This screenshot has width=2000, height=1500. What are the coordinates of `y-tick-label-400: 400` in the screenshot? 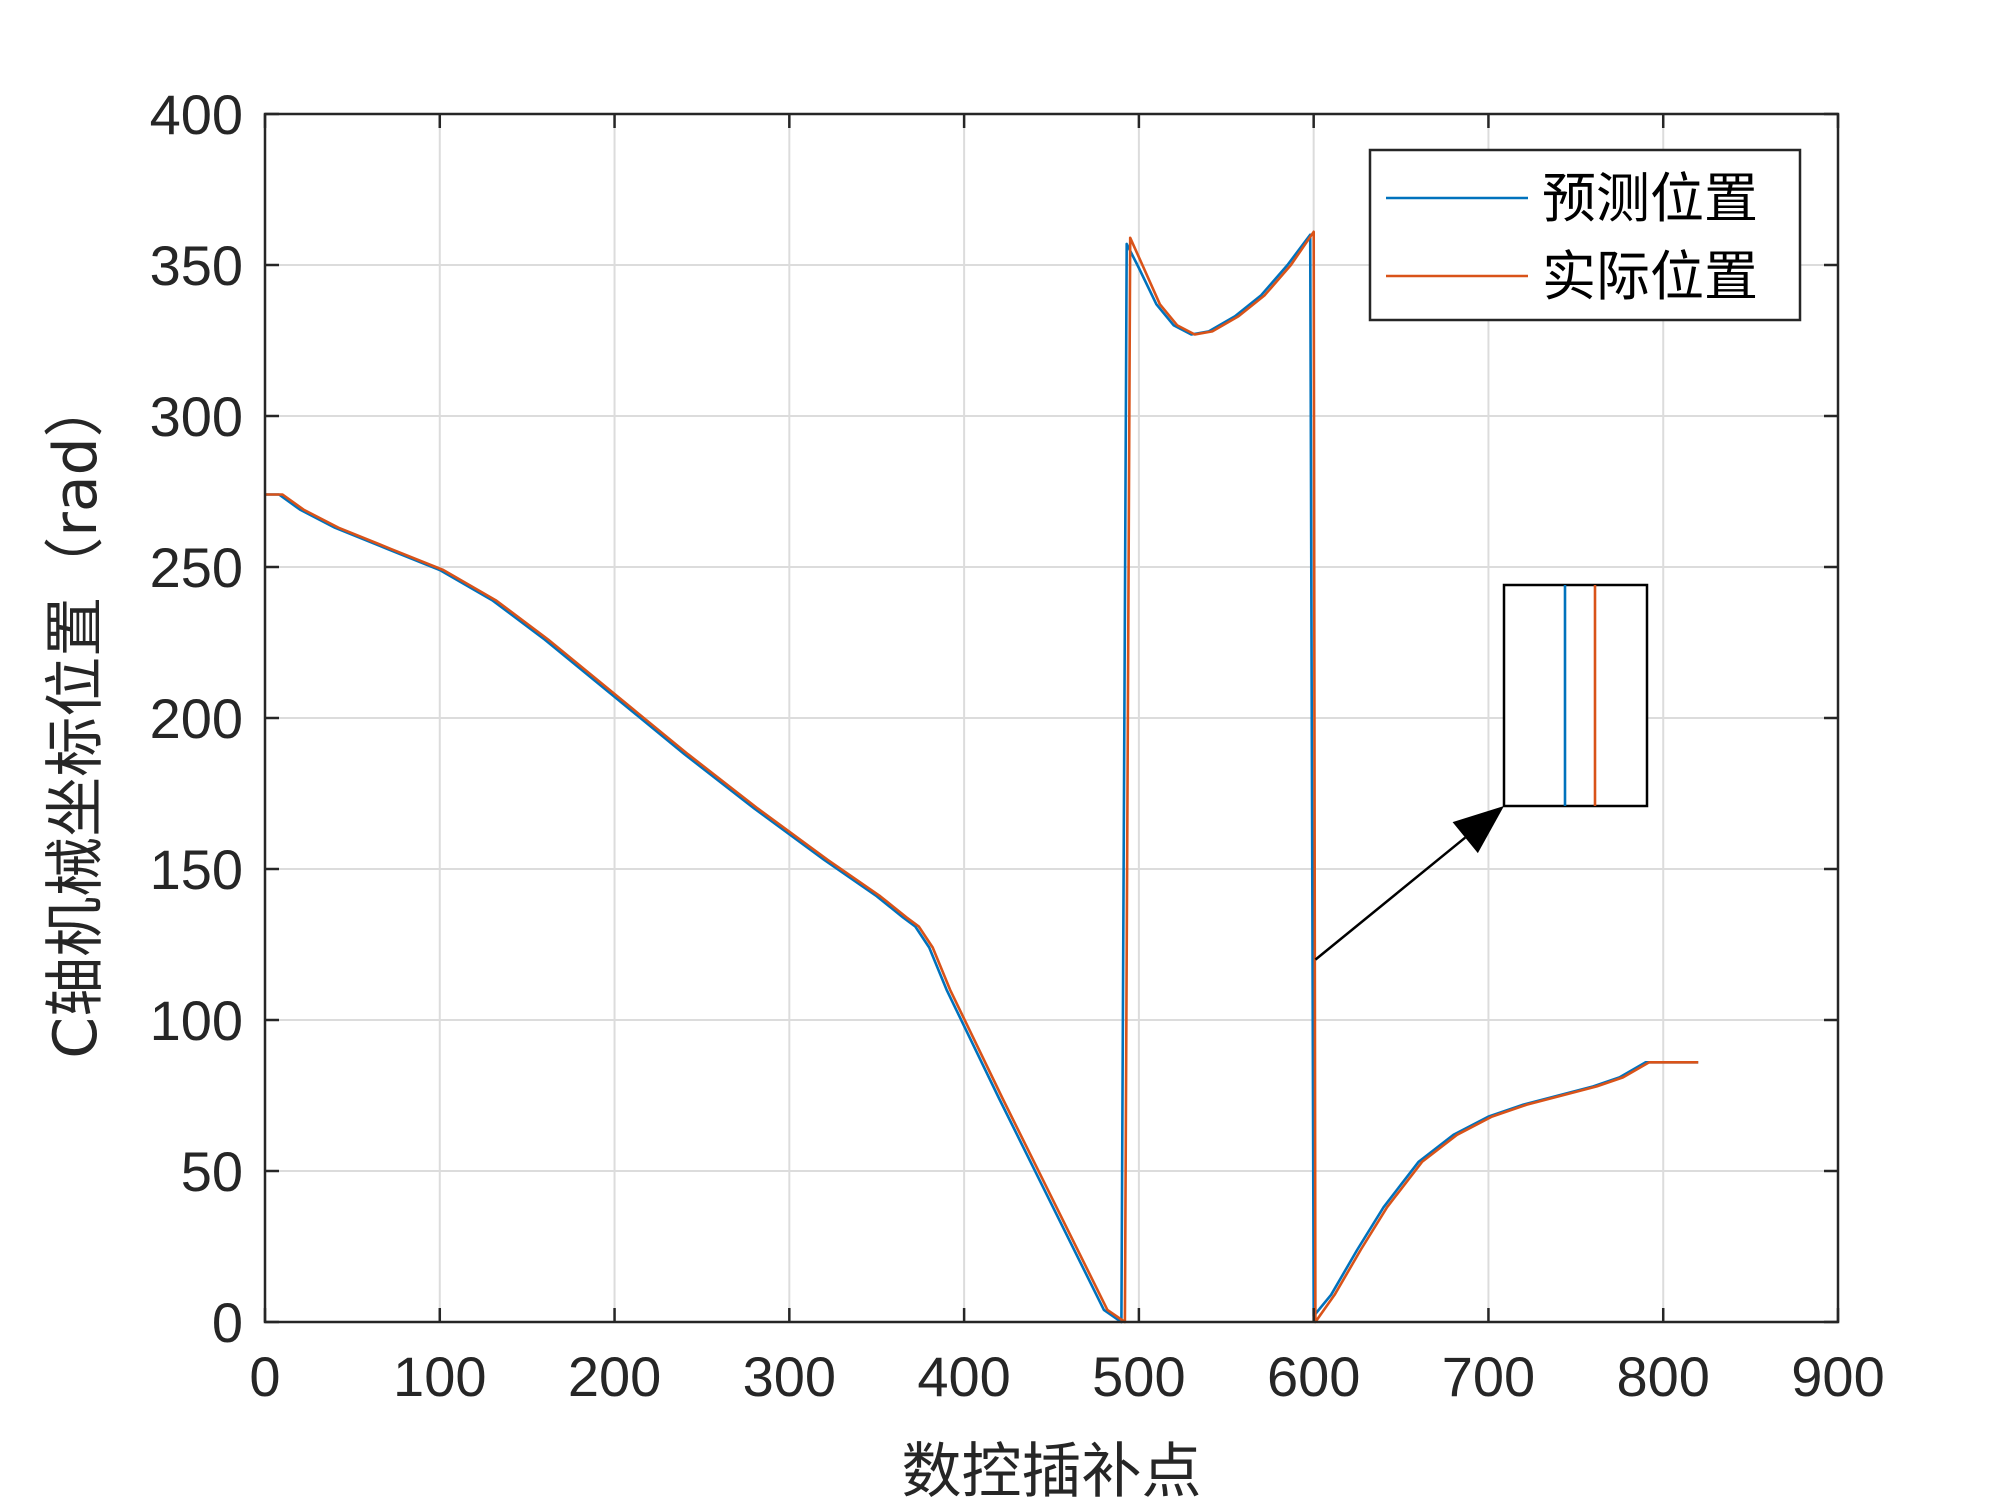 It's located at (196, 114).